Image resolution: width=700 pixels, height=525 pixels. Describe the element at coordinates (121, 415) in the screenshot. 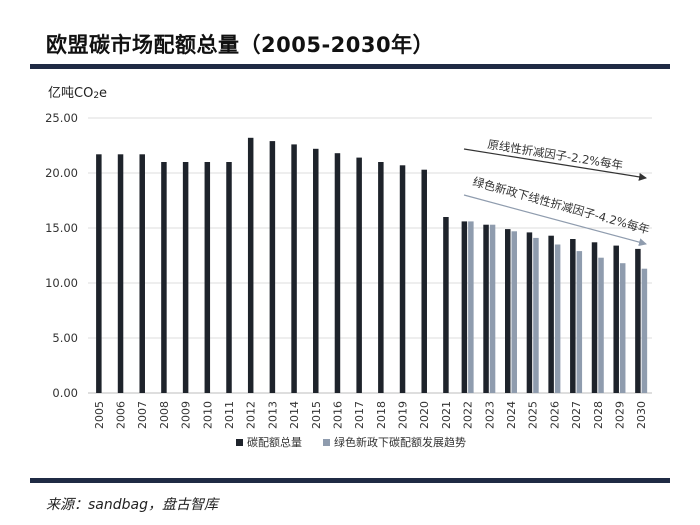

I see `x-tick-label: 2006` at that location.